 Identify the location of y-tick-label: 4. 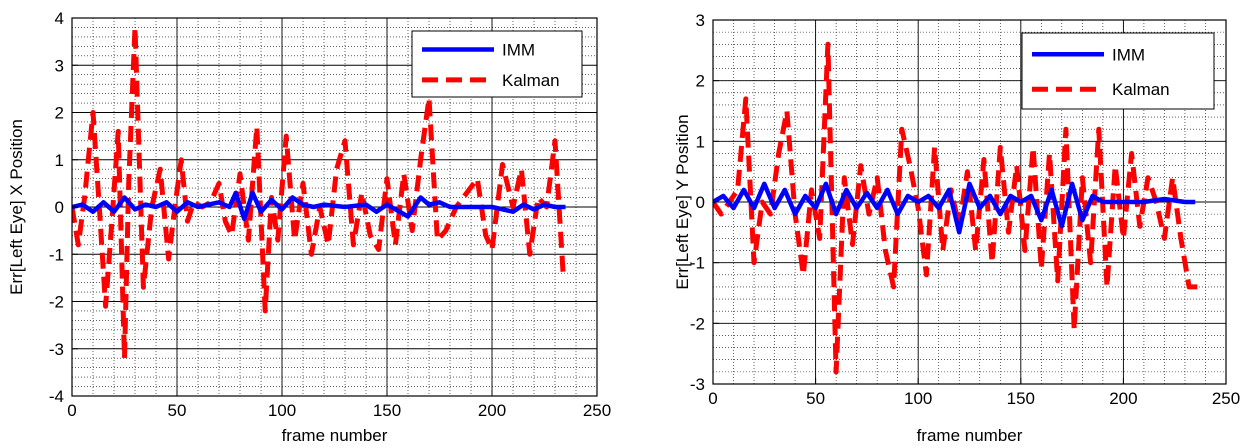
(59, 18).